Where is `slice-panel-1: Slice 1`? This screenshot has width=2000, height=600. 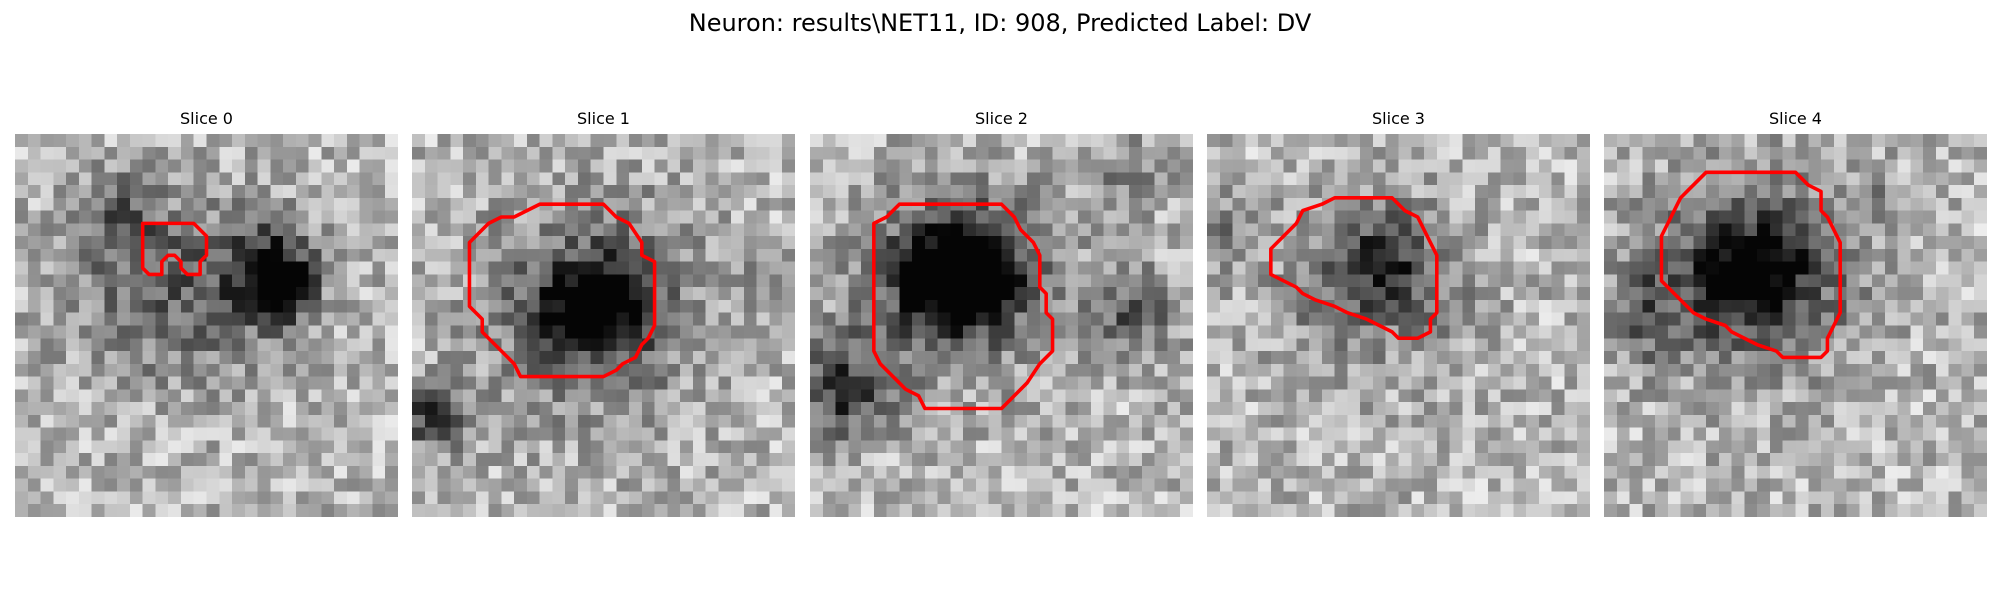
slice-panel-1: Slice 1 is located at coordinates (603, 312).